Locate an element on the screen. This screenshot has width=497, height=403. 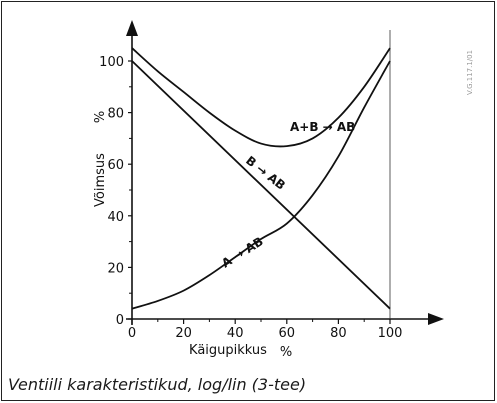
y-axis-unit: % is located at coordinates (100, 117).